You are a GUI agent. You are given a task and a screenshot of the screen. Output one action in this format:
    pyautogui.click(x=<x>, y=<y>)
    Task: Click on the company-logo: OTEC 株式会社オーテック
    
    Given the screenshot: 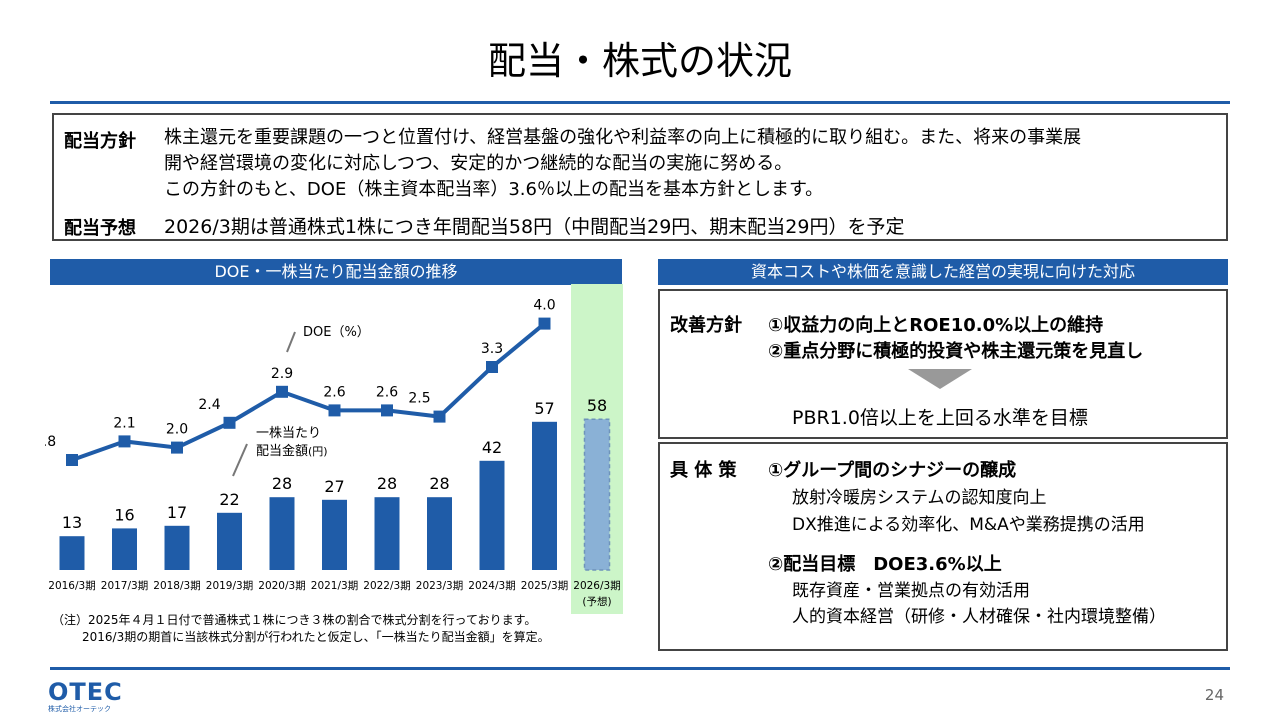 What is the action you would take?
    pyautogui.click(x=85, y=696)
    